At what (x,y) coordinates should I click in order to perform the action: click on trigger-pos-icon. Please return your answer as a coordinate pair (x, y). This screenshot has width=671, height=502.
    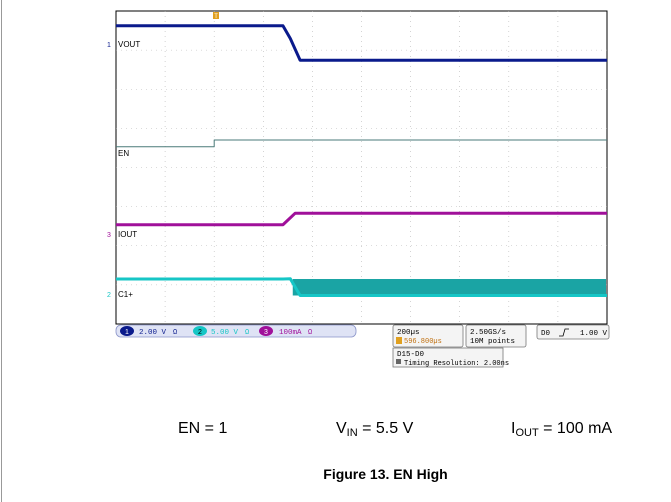
    Looking at the image, I should click on (399, 340).